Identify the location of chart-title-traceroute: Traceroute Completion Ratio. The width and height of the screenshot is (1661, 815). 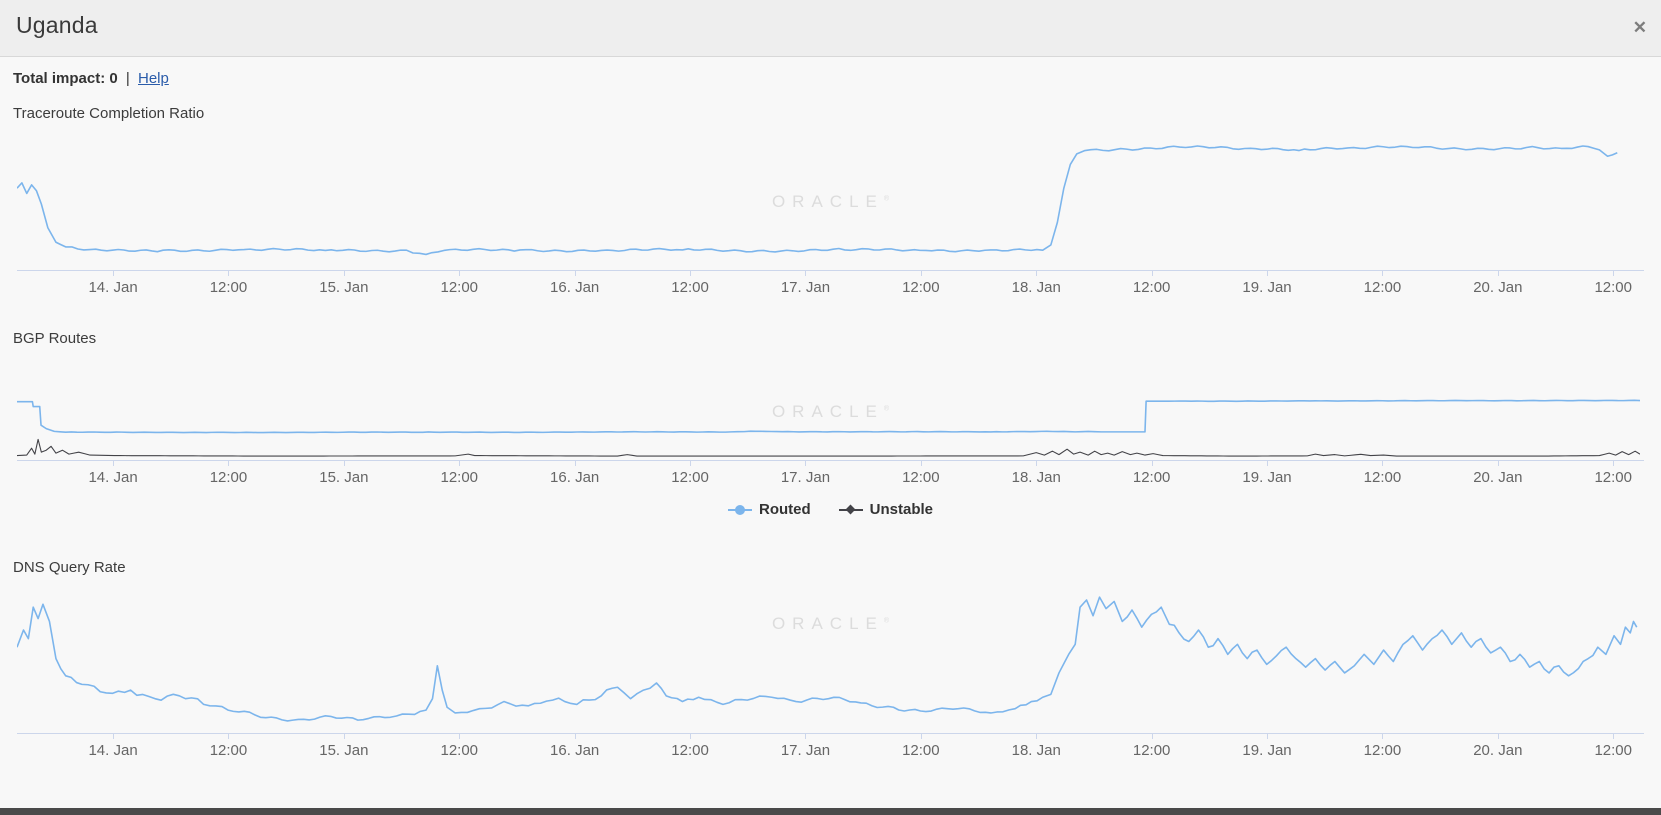
(109, 113).